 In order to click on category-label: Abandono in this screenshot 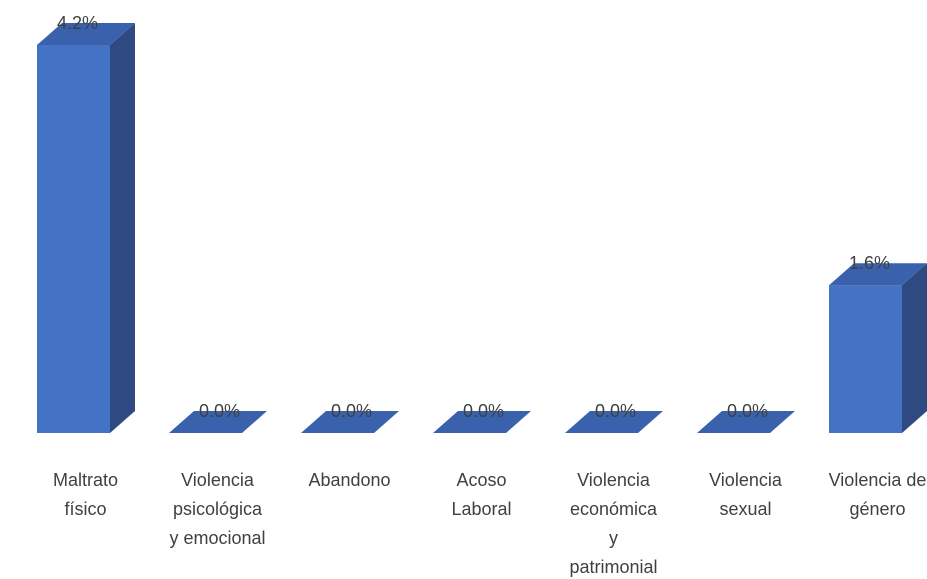, I will do `click(349, 480)`.